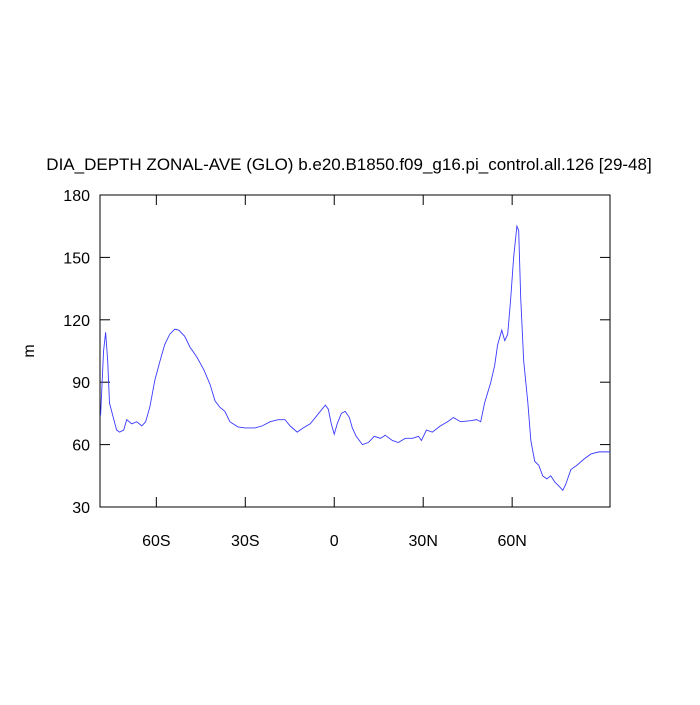 This screenshot has height=705, width=700. What do you see at coordinates (81, 508) in the screenshot?
I see `y-tick-label: 30` at bounding box center [81, 508].